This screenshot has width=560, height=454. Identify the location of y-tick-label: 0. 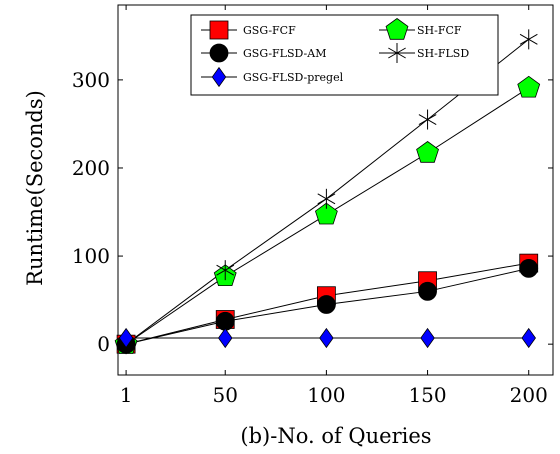
(103, 344).